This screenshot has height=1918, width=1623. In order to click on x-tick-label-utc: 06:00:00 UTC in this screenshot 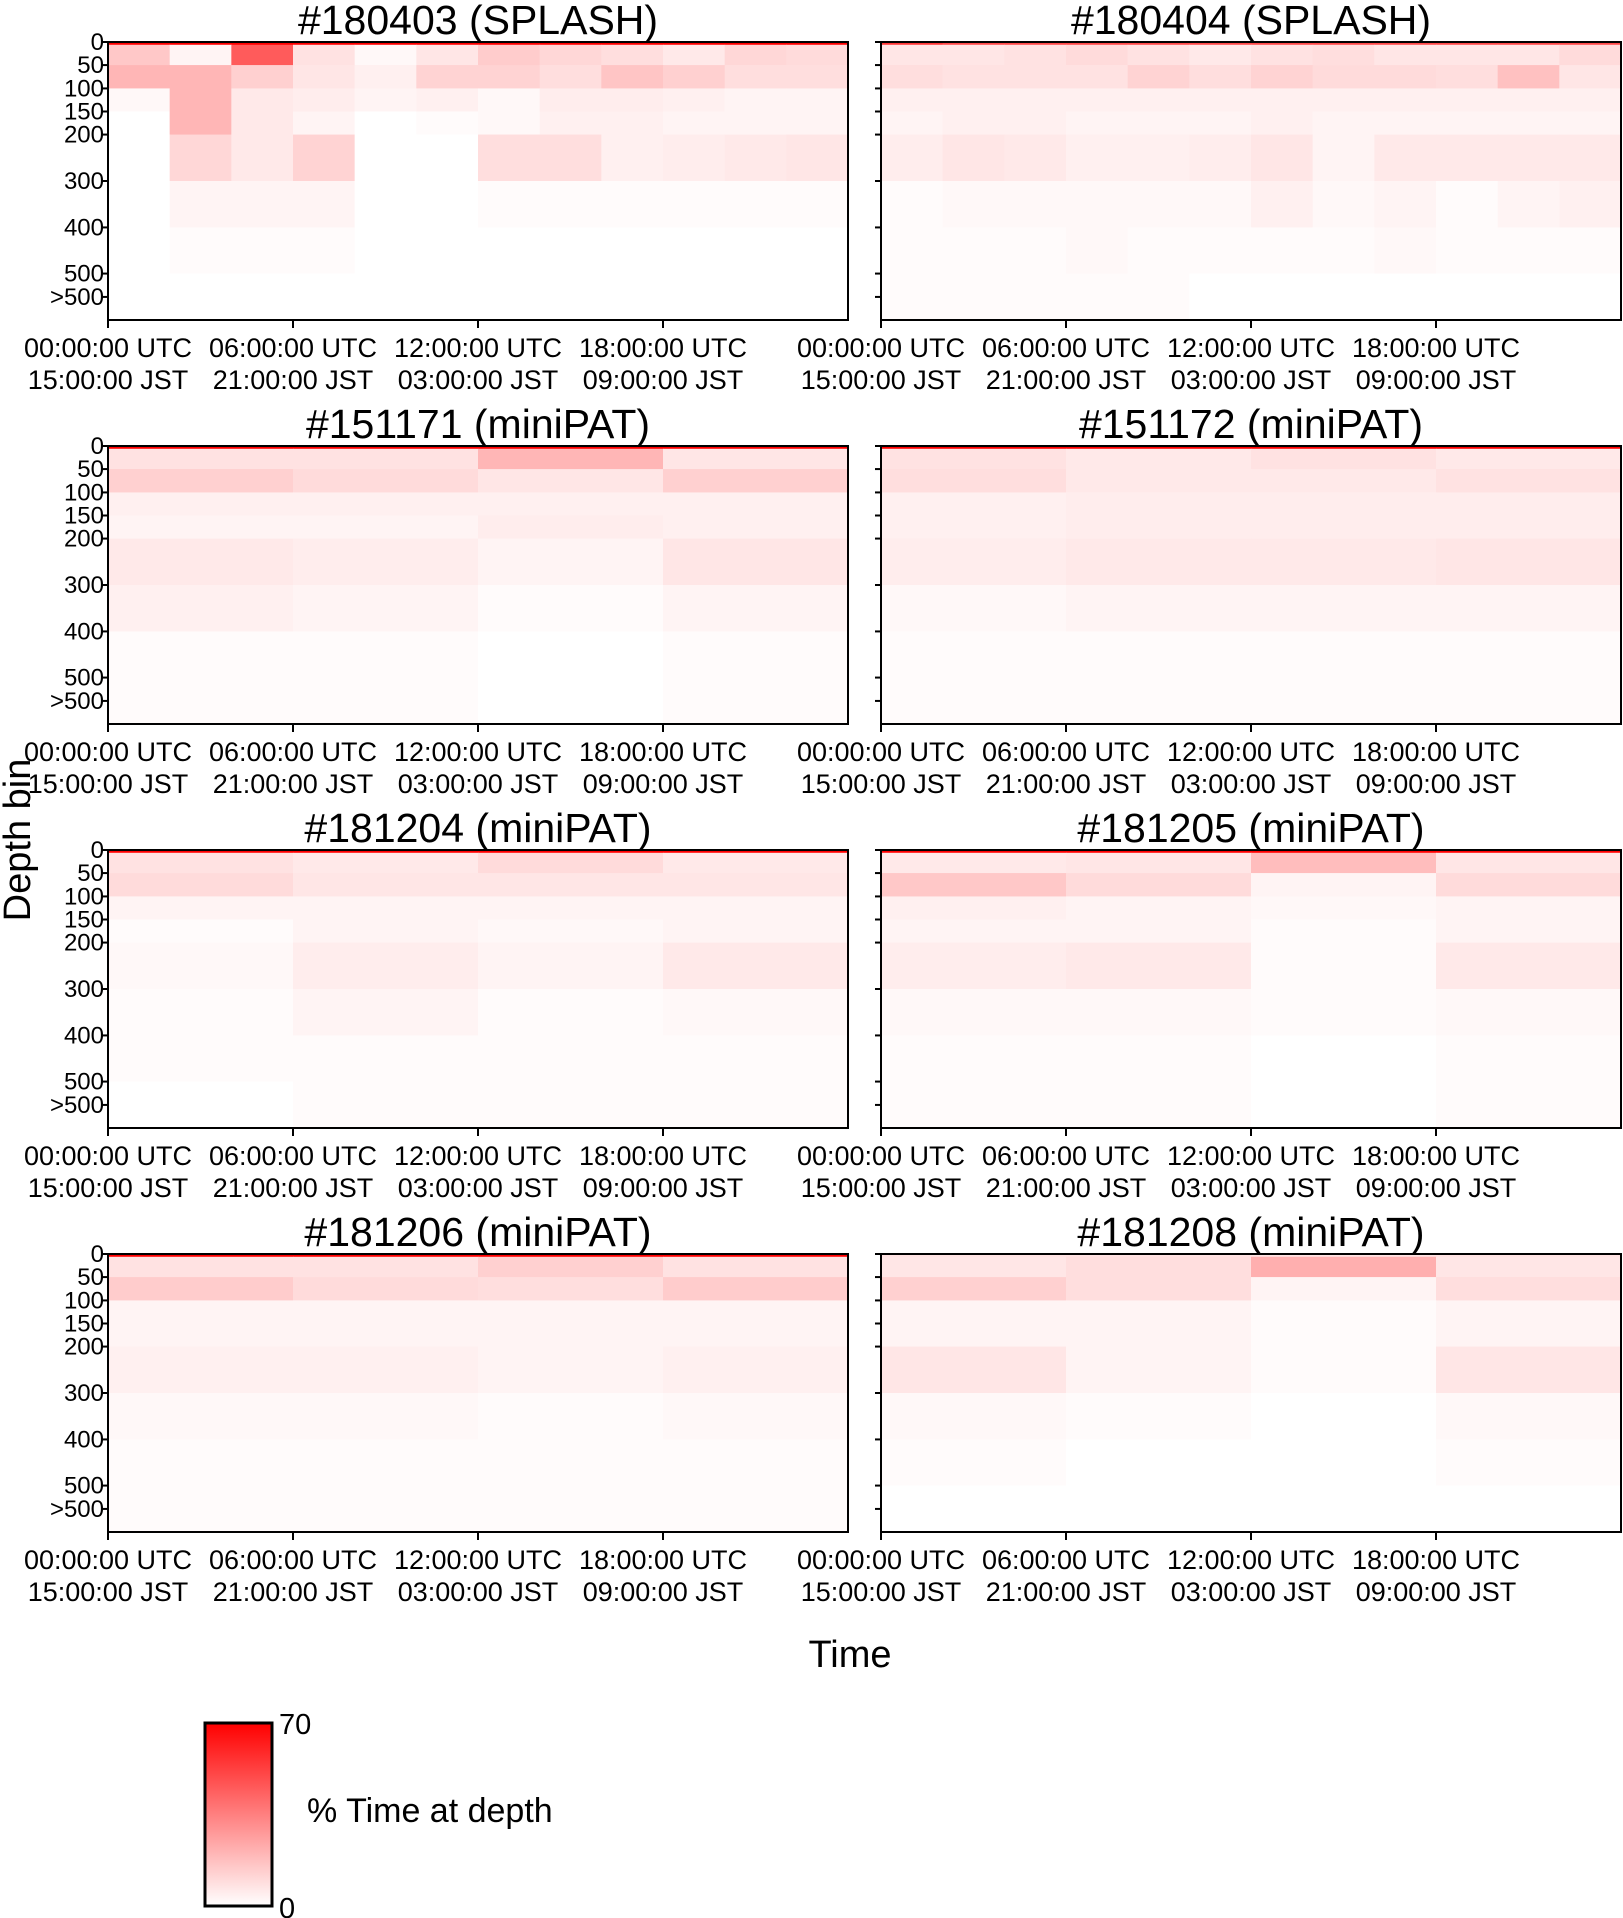, I will do `click(293, 1560)`.